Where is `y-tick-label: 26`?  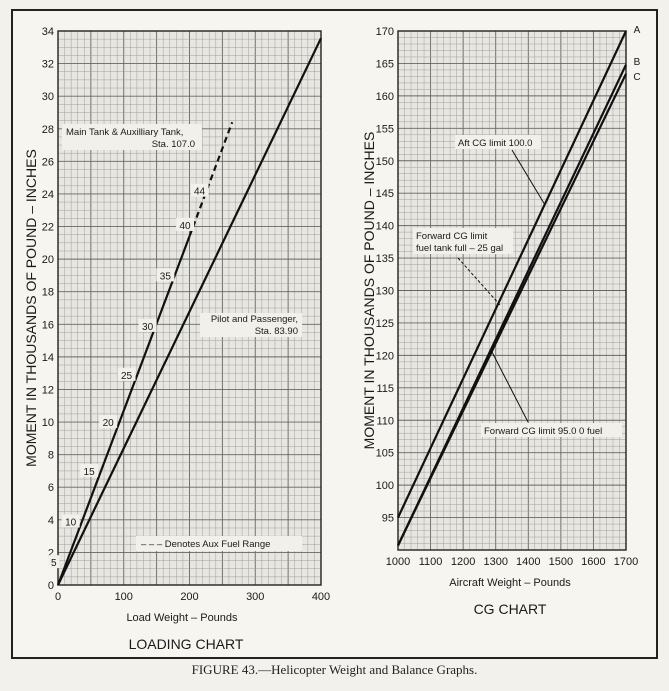 y-tick-label: 26 is located at coordinates (48, 162).